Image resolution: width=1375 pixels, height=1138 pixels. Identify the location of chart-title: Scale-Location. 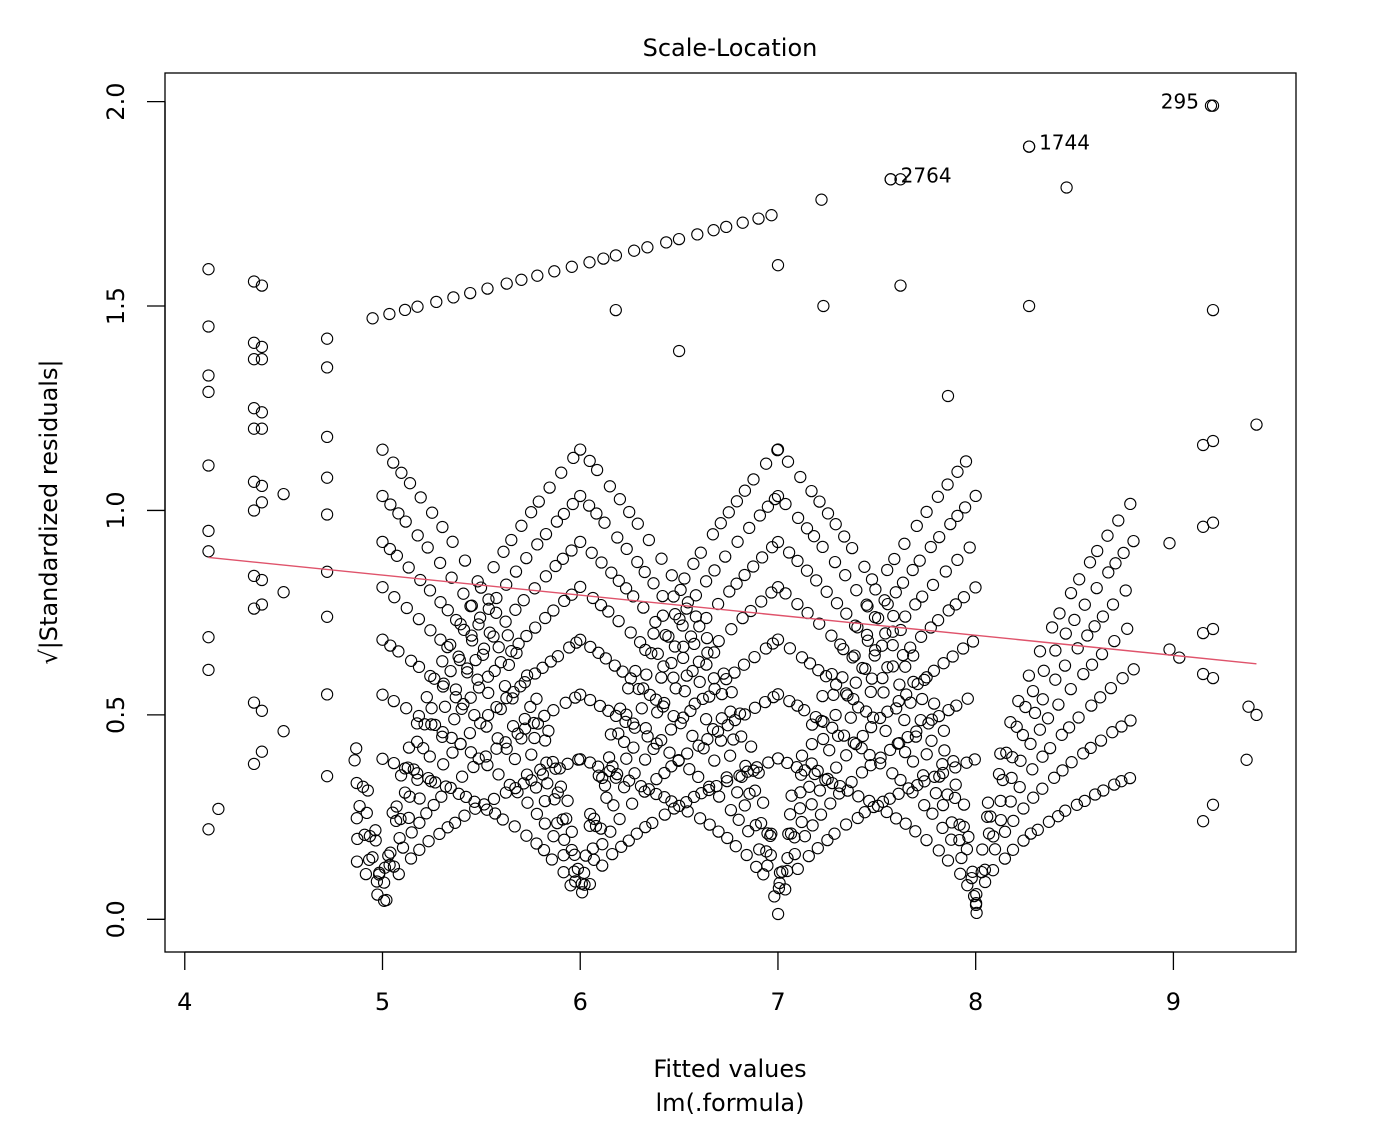
(730, 48).